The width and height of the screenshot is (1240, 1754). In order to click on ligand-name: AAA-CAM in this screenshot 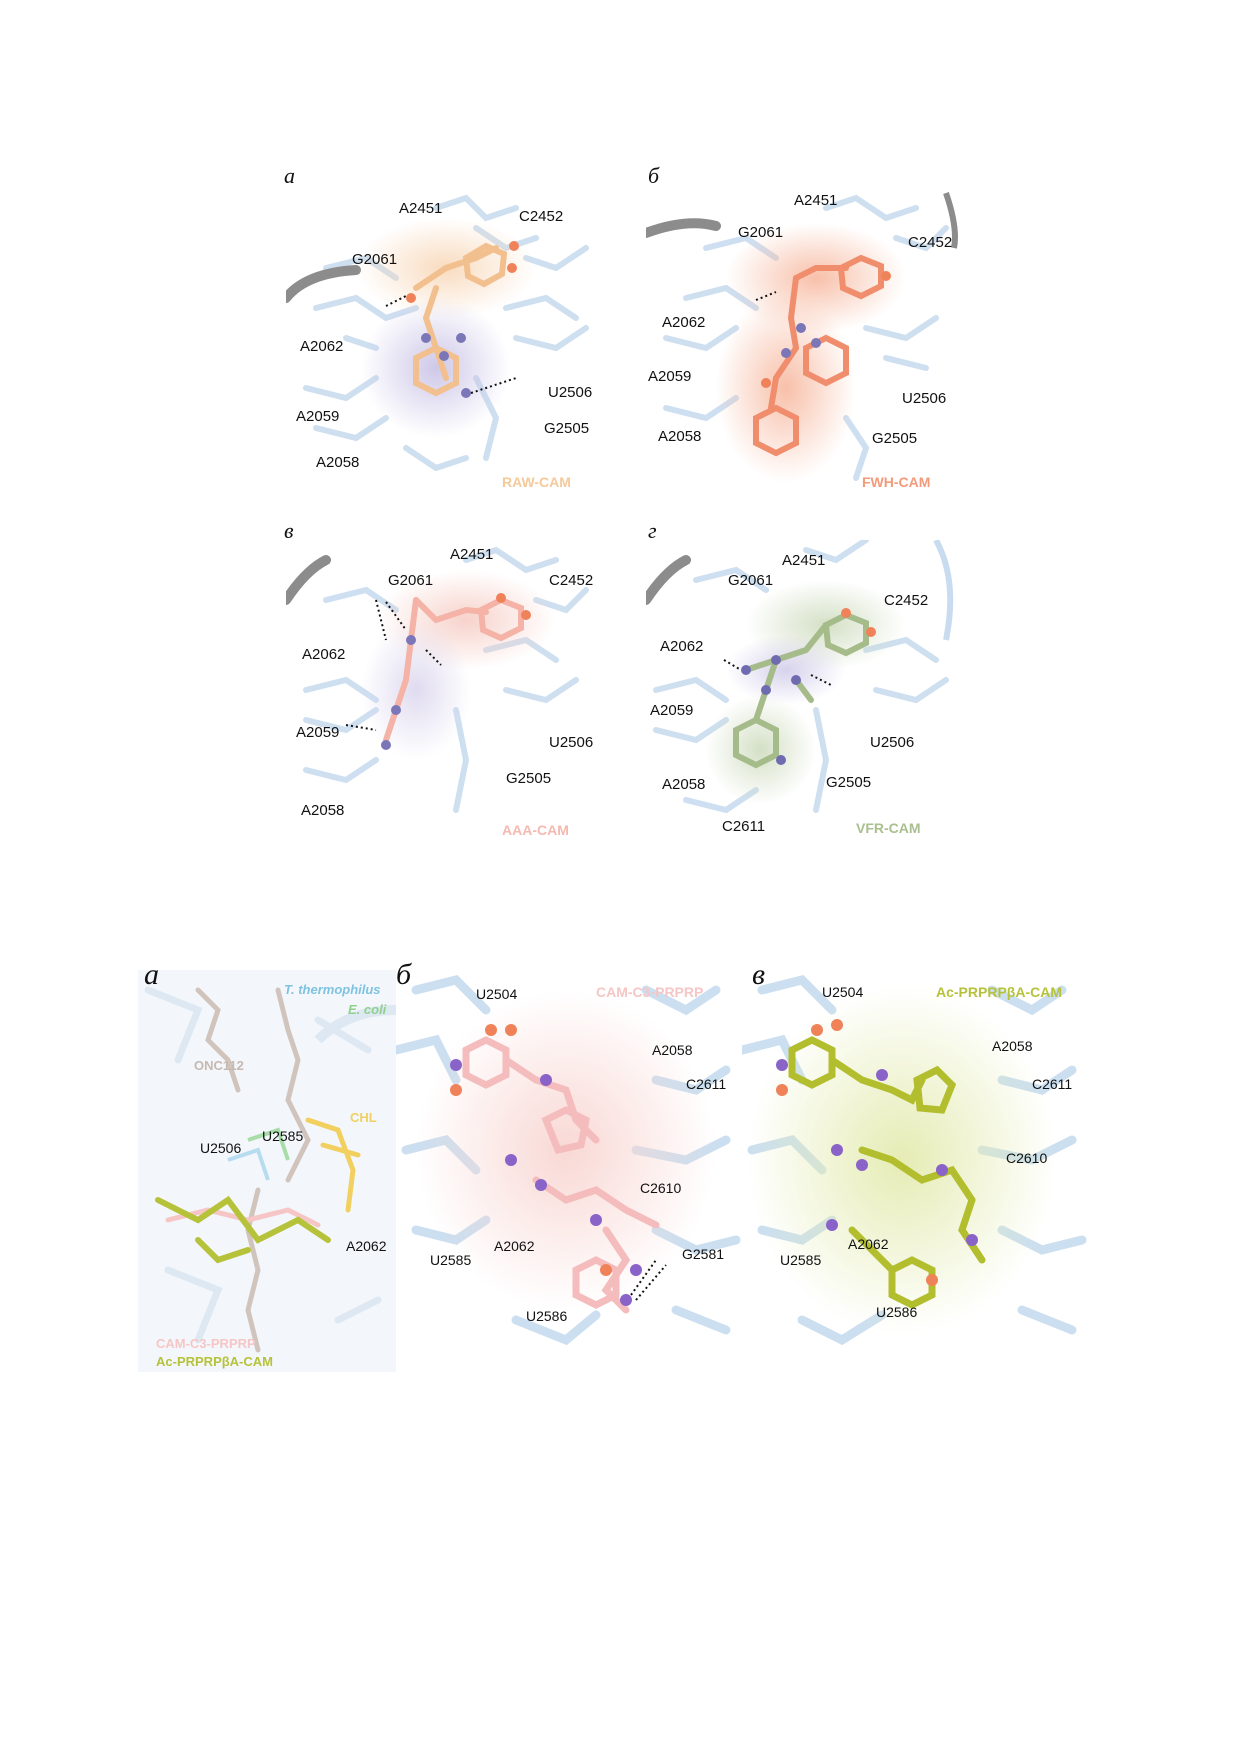, I will do `click(535, 830)`.